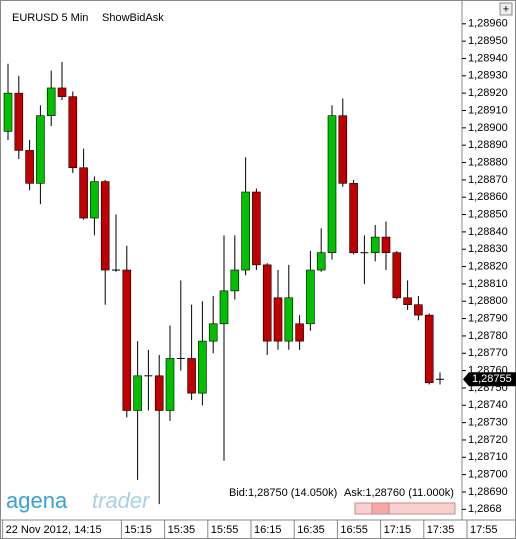  Describe the element at coordinates (488, 475) in the screenshot. I see `y-tick-label: 1,28700` at that location.